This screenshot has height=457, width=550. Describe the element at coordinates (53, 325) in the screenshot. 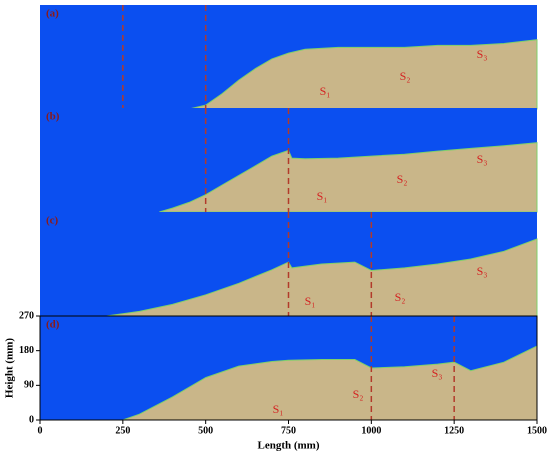

I see `panel-label: (d)` at that location.